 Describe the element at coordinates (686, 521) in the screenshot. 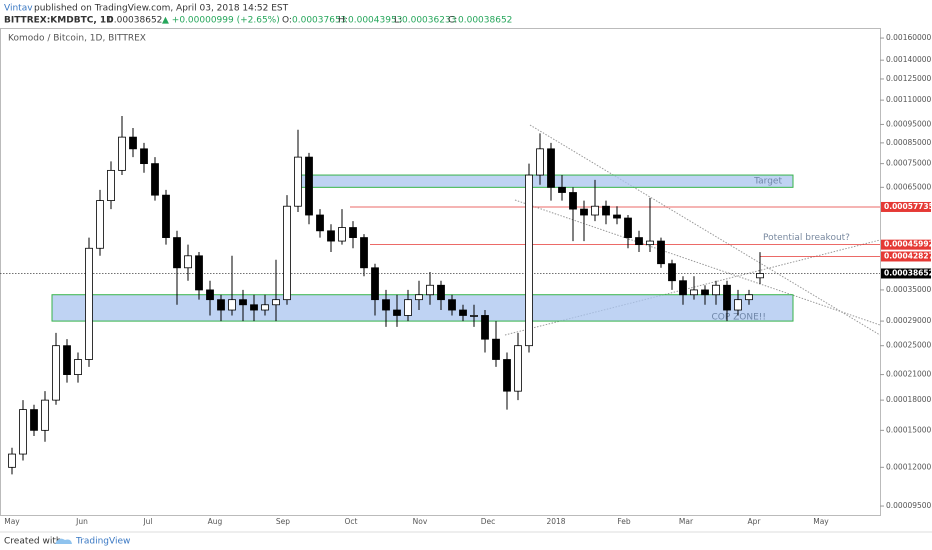

I see `x-tick-label: Mar` at that location.